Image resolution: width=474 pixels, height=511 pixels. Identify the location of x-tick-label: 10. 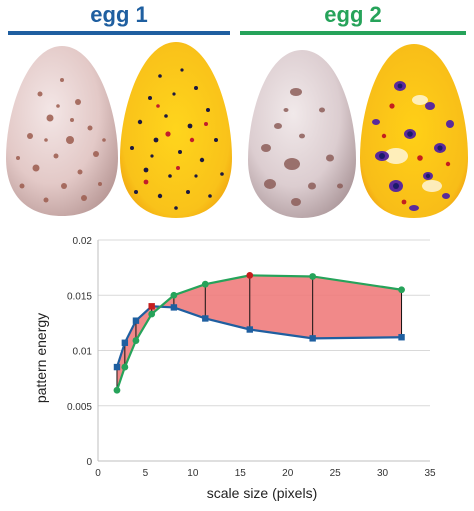
(193, 473).